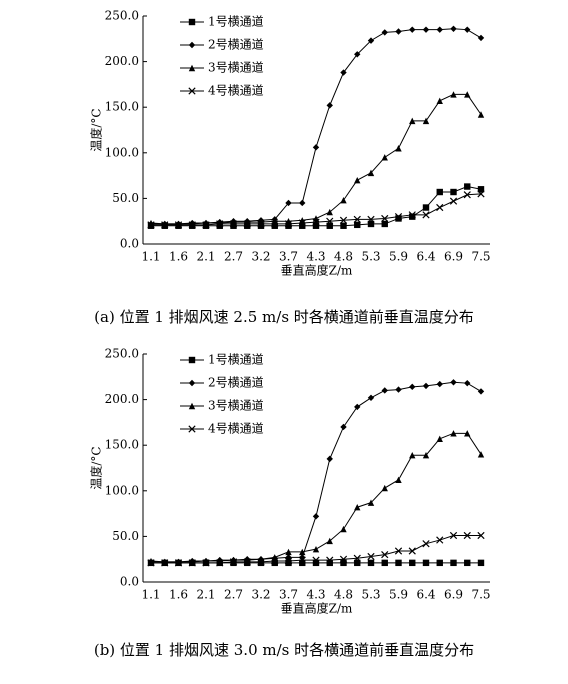  Describe the element at coordinates (343, 595) in the screenshot. I see `x-tick-label: 4.8` at that location.